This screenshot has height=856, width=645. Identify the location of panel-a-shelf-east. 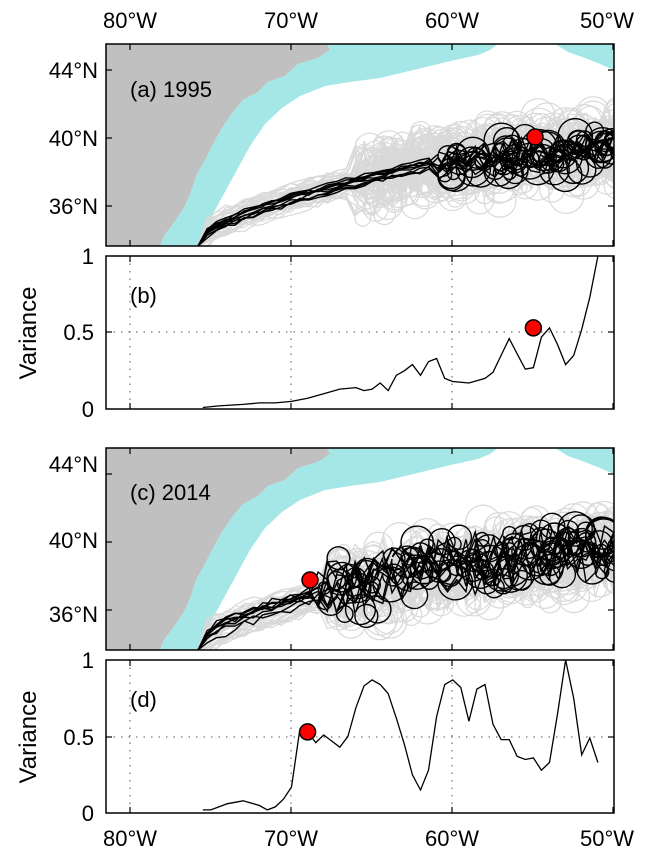
(584, 57).